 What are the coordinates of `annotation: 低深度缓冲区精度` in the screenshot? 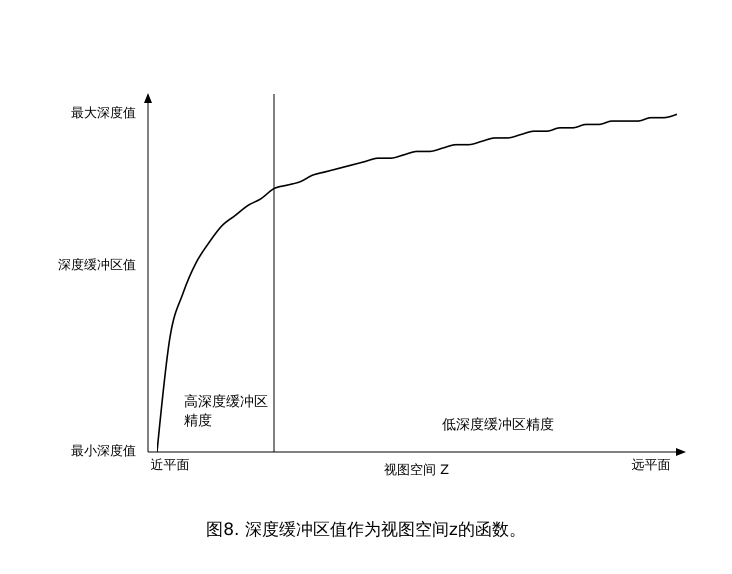 It's located at (498, 425).